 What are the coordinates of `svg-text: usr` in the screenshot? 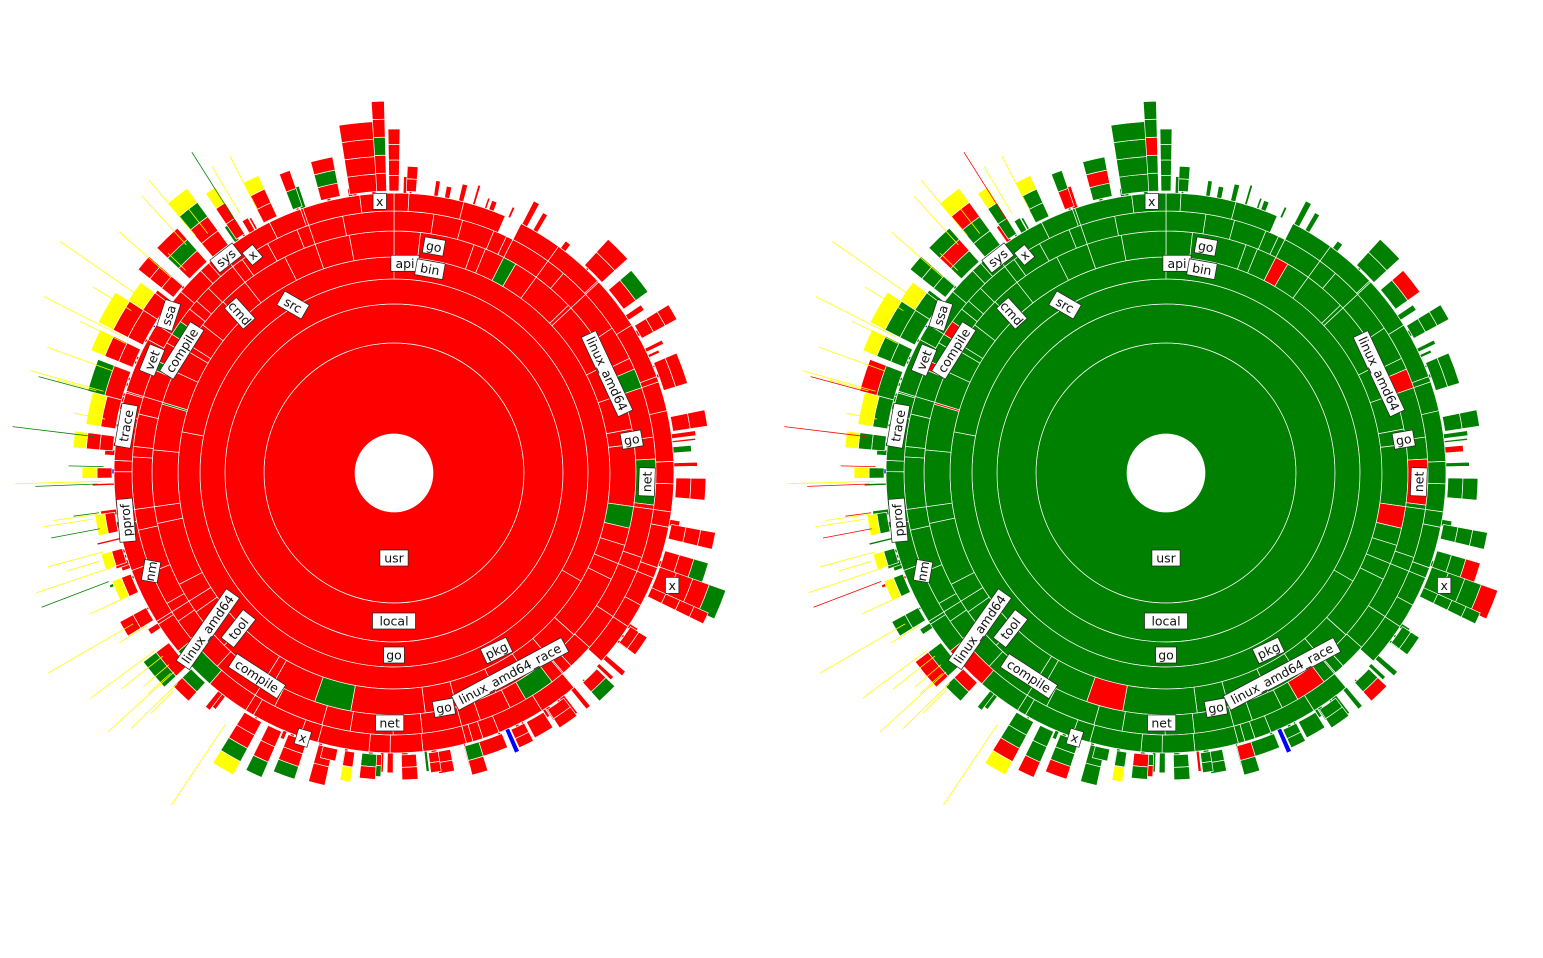 It's located at (1166, 558).